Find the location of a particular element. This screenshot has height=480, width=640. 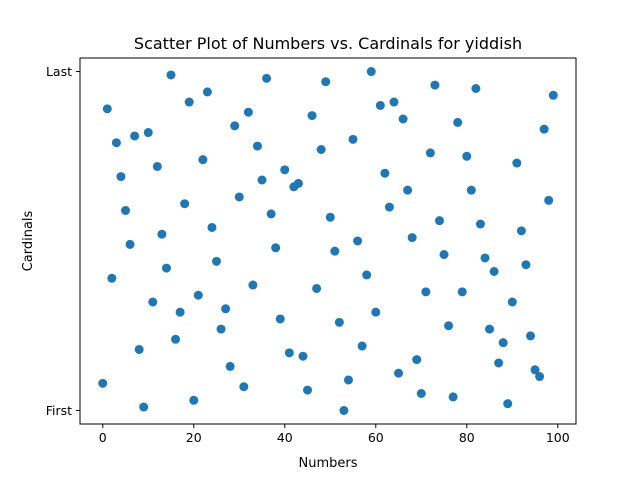

y-axis-ticks: First Last is located at coordinates (63, 241).